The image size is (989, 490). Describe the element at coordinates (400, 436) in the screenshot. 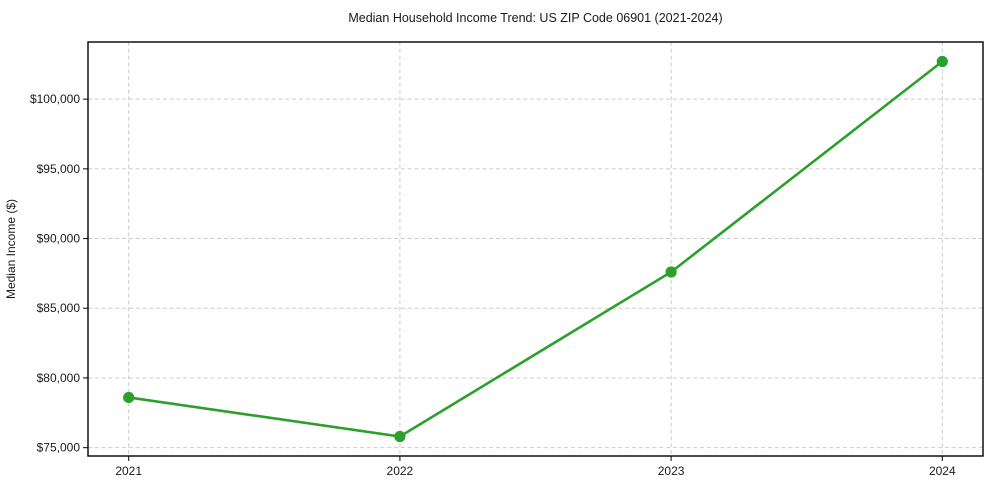

I see `data-point-2022` at that location.